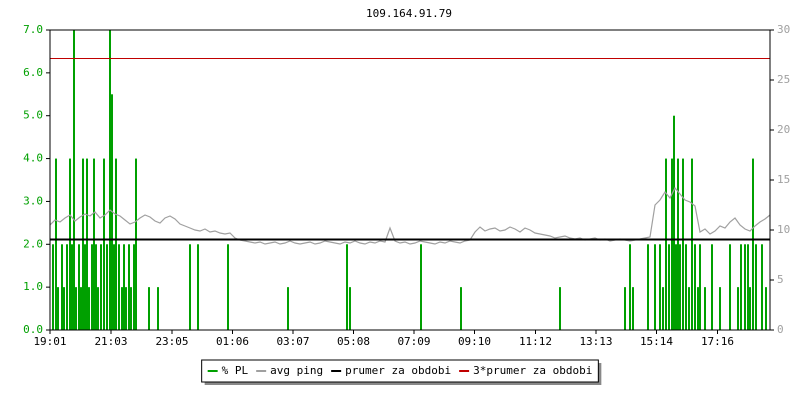  Describe the element at coordinates (232, 341) in the screenshot. I see `x-tick-label: 01:06` at that location.